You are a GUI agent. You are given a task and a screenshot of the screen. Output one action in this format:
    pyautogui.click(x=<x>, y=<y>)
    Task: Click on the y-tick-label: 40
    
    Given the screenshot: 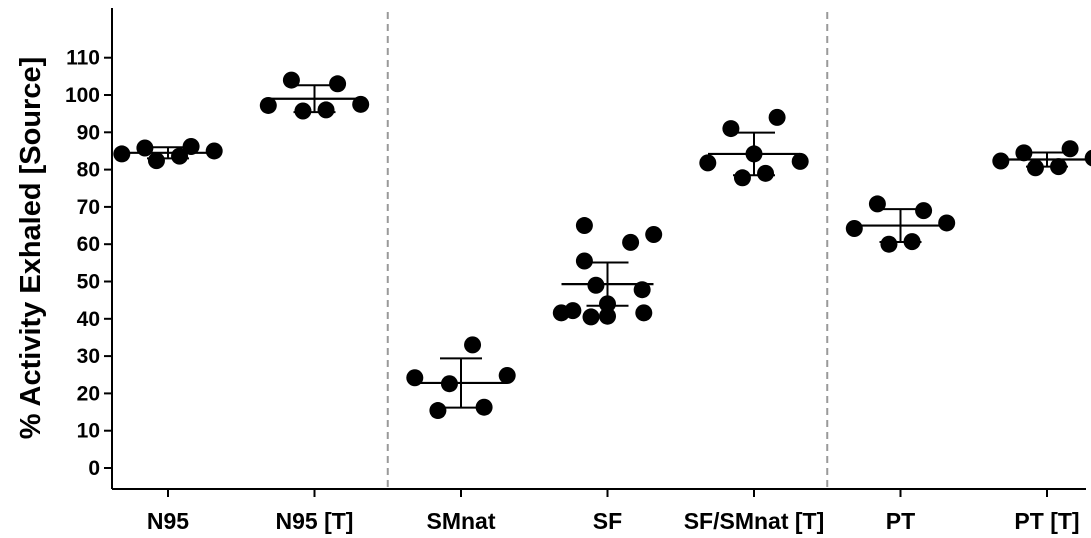 What is the action you would take?
    pyautogui.click(x=88, y=319)
    